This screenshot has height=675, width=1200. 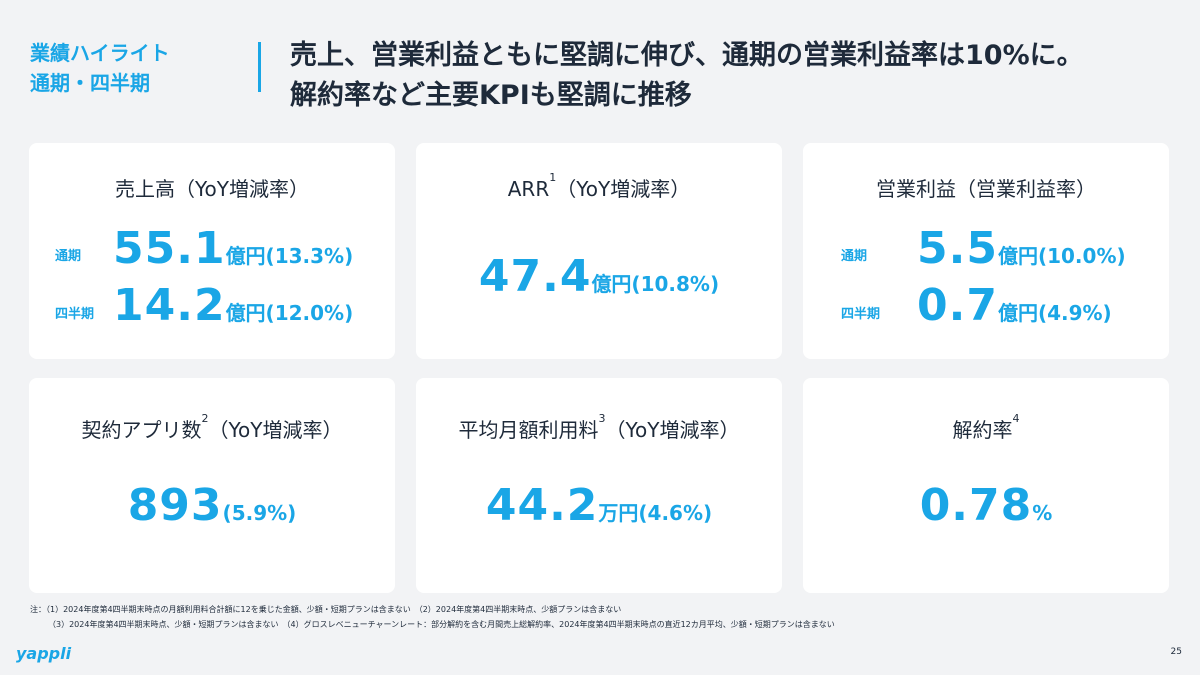 What do you see at coordinates (169, 305) in the screenshot?
I see `kpi-value: 14.2` at bounding box center [169, 305].